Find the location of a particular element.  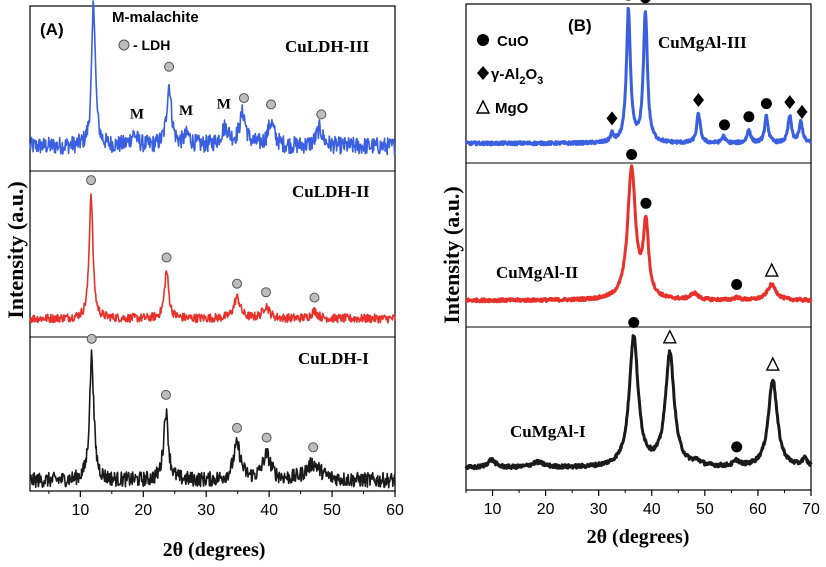

legend-mgo-marker is located at coordinates (483, 106).